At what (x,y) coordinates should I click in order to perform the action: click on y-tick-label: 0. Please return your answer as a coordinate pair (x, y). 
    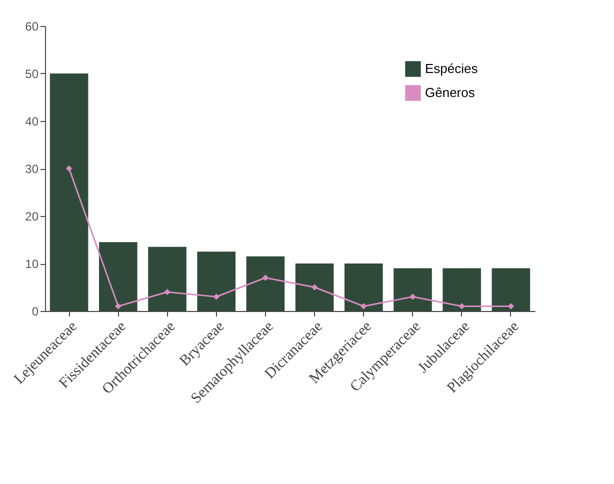
    Looking at the image, I should click on (35, 311).